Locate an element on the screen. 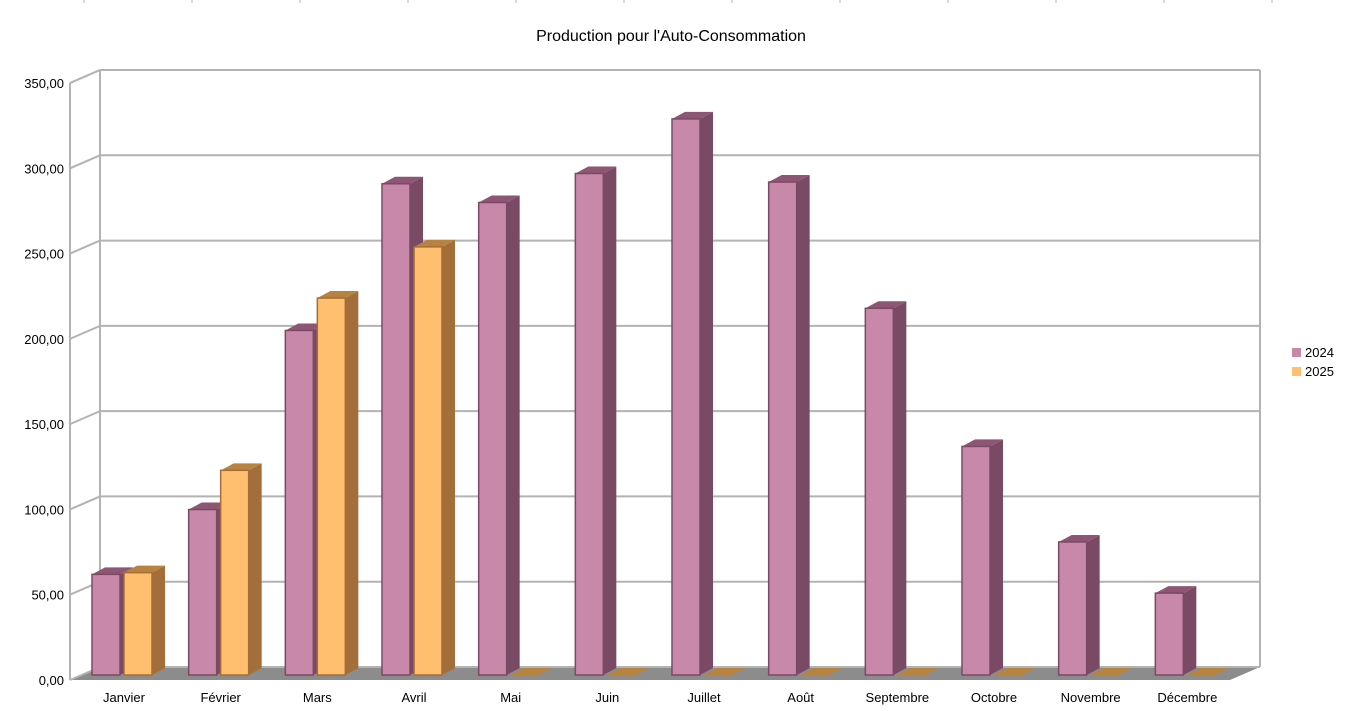 The width and height of the screenshot is (1346, 711). bar-2025-Décembre is located at coordinates (1208, 671).